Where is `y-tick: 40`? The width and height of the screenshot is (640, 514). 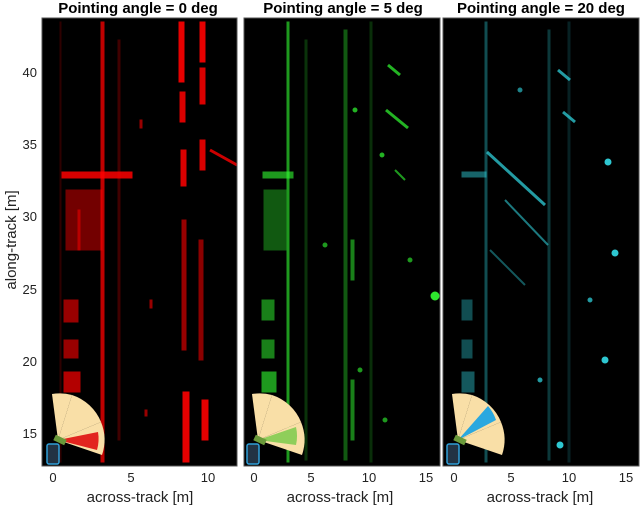 y-tick: 40 is located at coordinates (30, 72).